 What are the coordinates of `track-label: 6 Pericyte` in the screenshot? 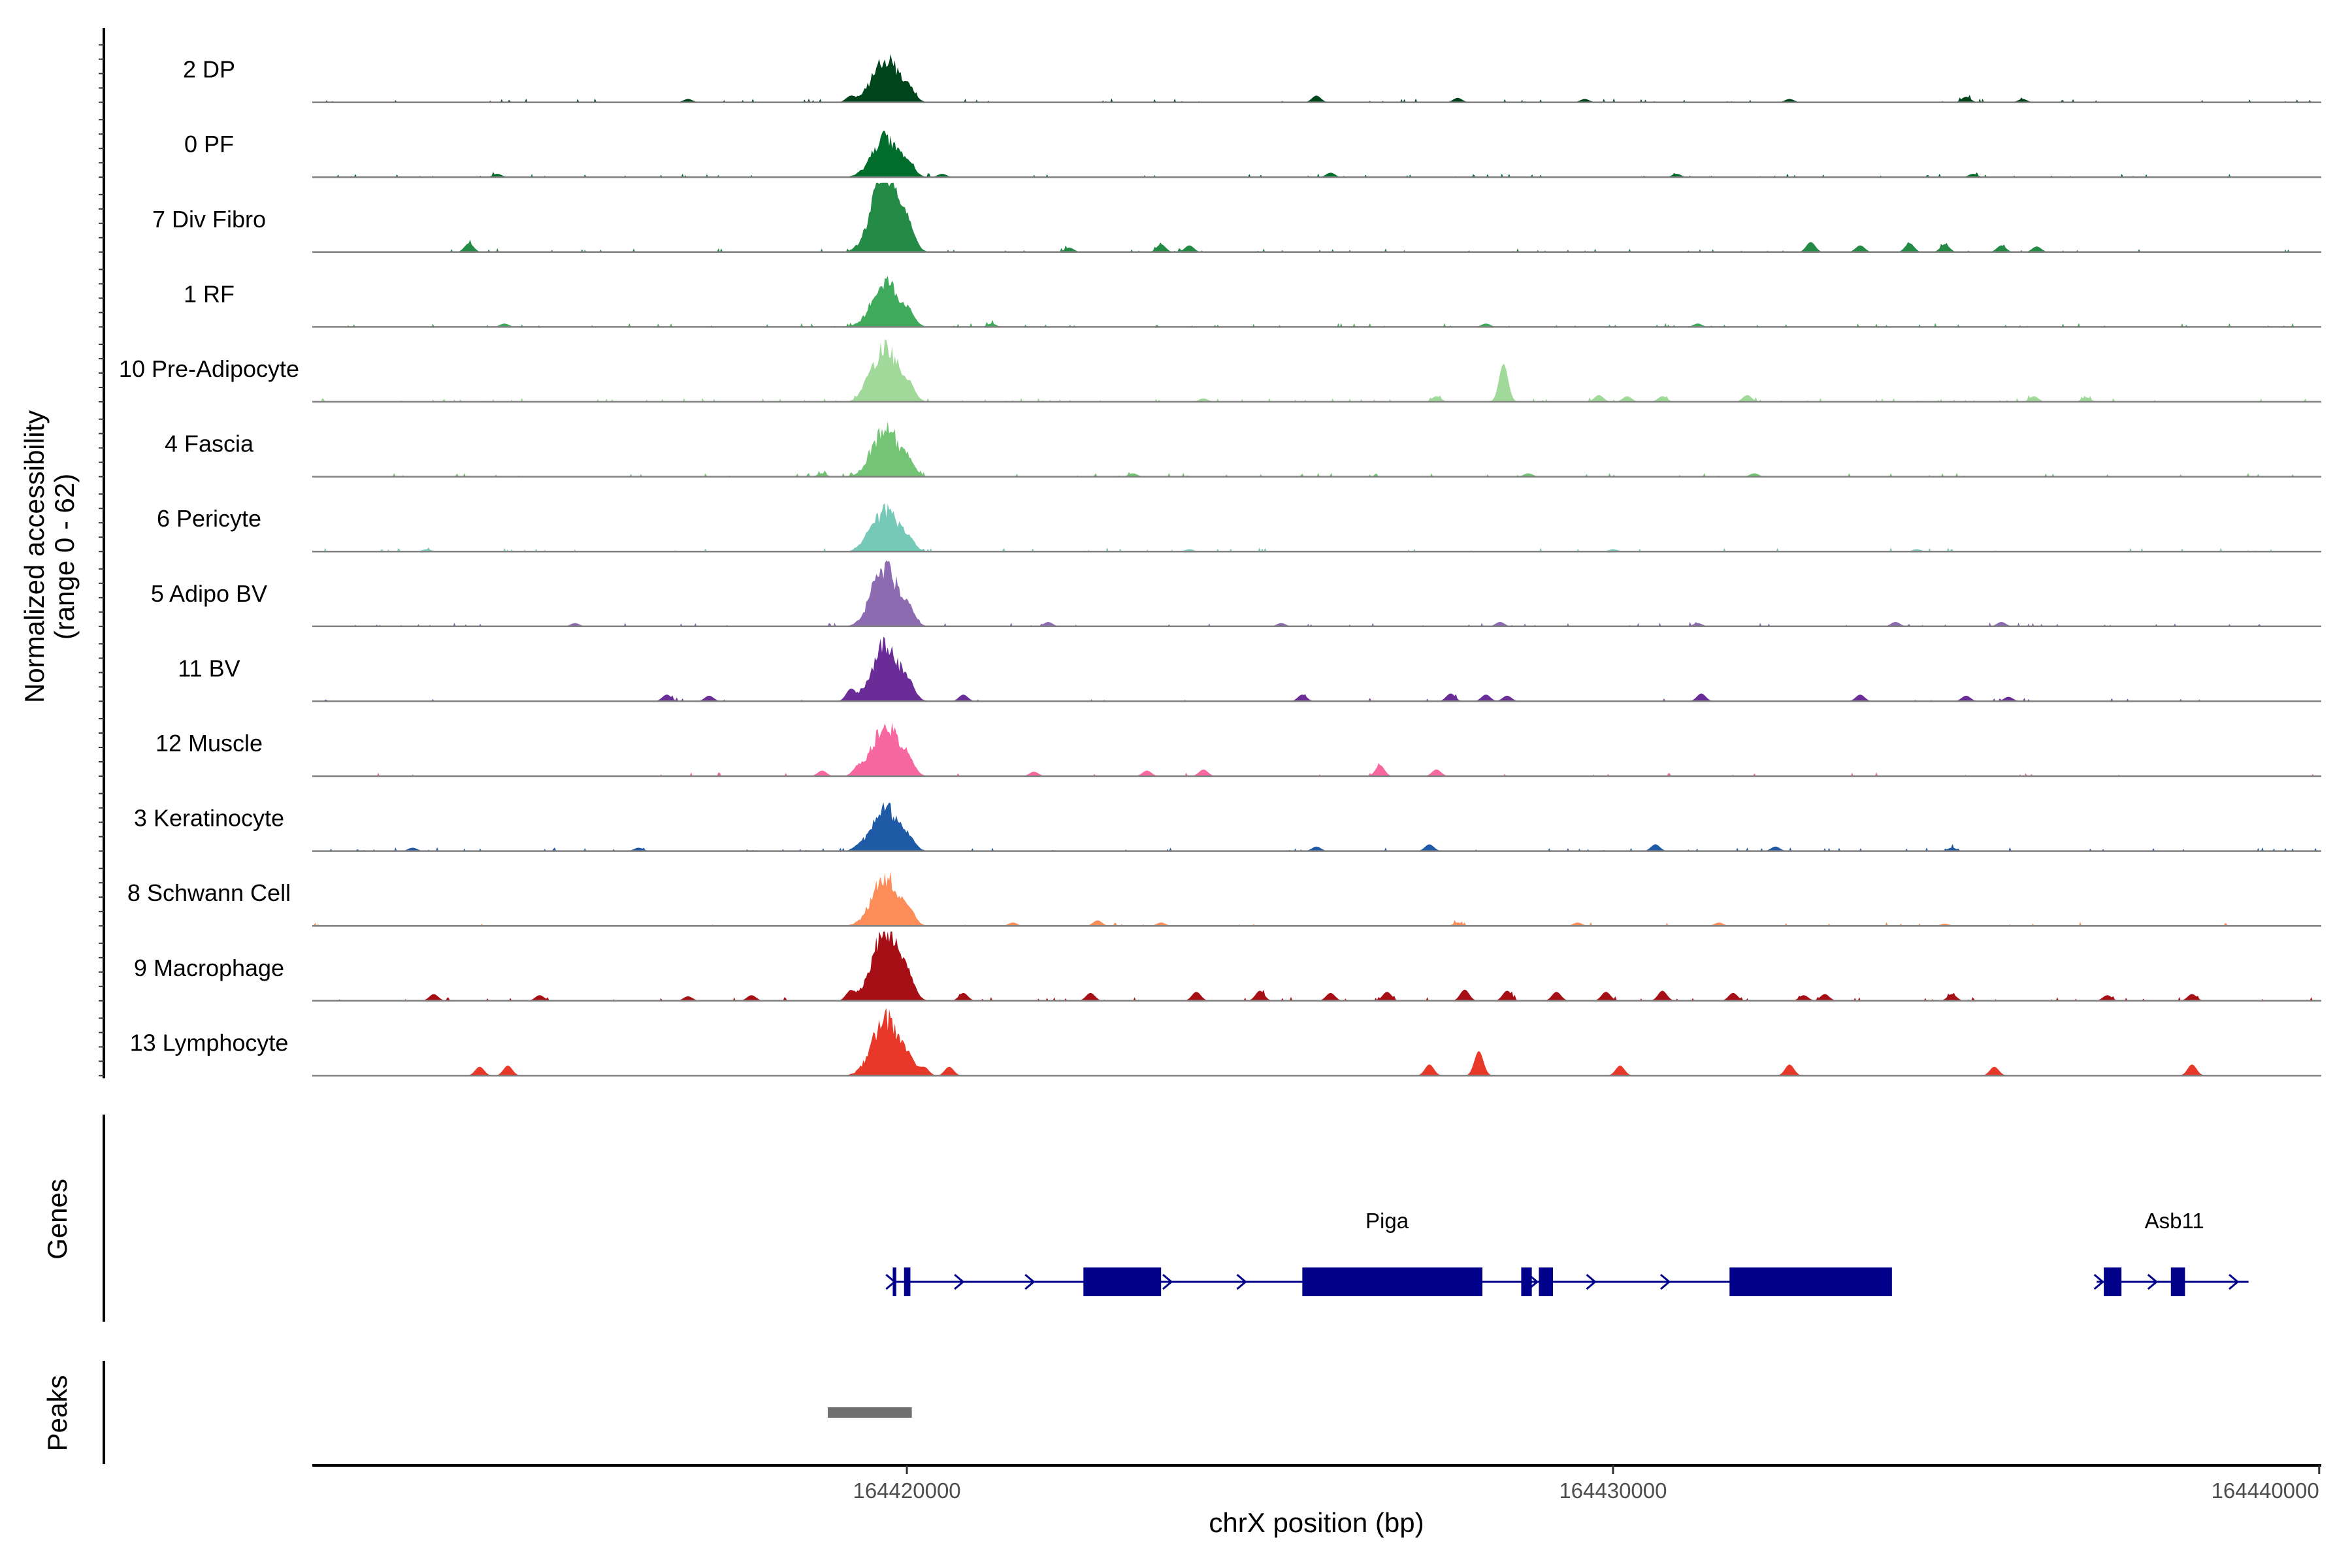 It's located at (209, 518).